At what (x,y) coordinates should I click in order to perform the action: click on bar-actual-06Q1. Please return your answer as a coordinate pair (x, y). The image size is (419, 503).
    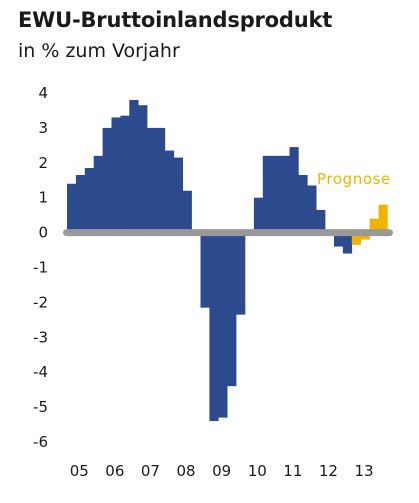
    Looking at the image, I should click on (107, 180).